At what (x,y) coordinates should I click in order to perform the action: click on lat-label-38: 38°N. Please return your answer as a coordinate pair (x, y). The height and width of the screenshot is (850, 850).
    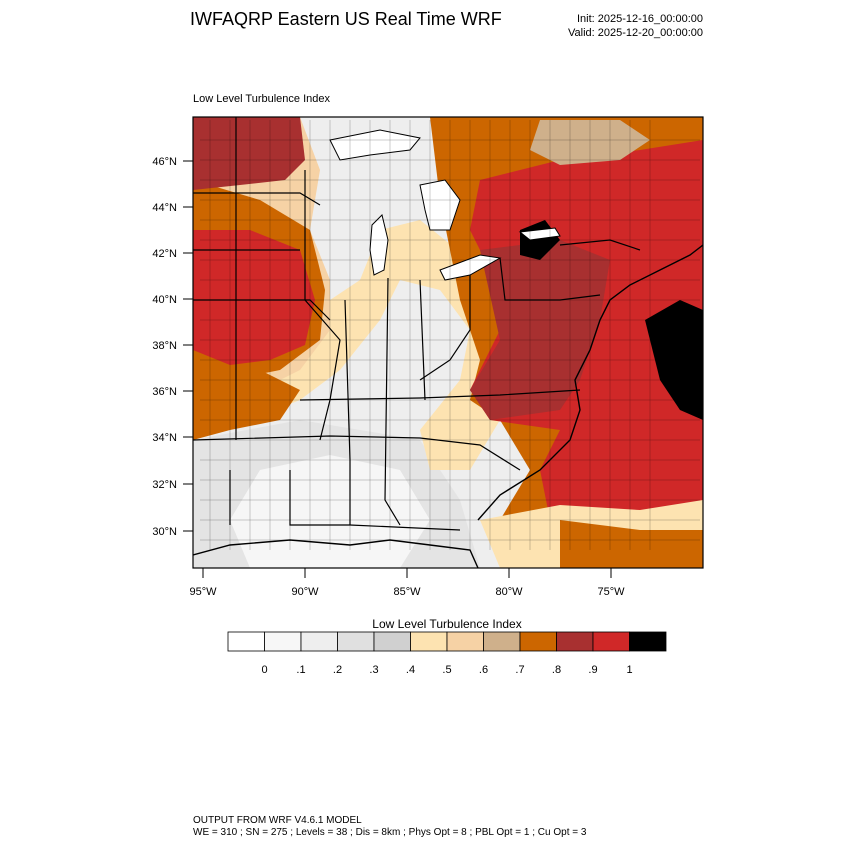
    Looking at the image, I should click on (164, 346).